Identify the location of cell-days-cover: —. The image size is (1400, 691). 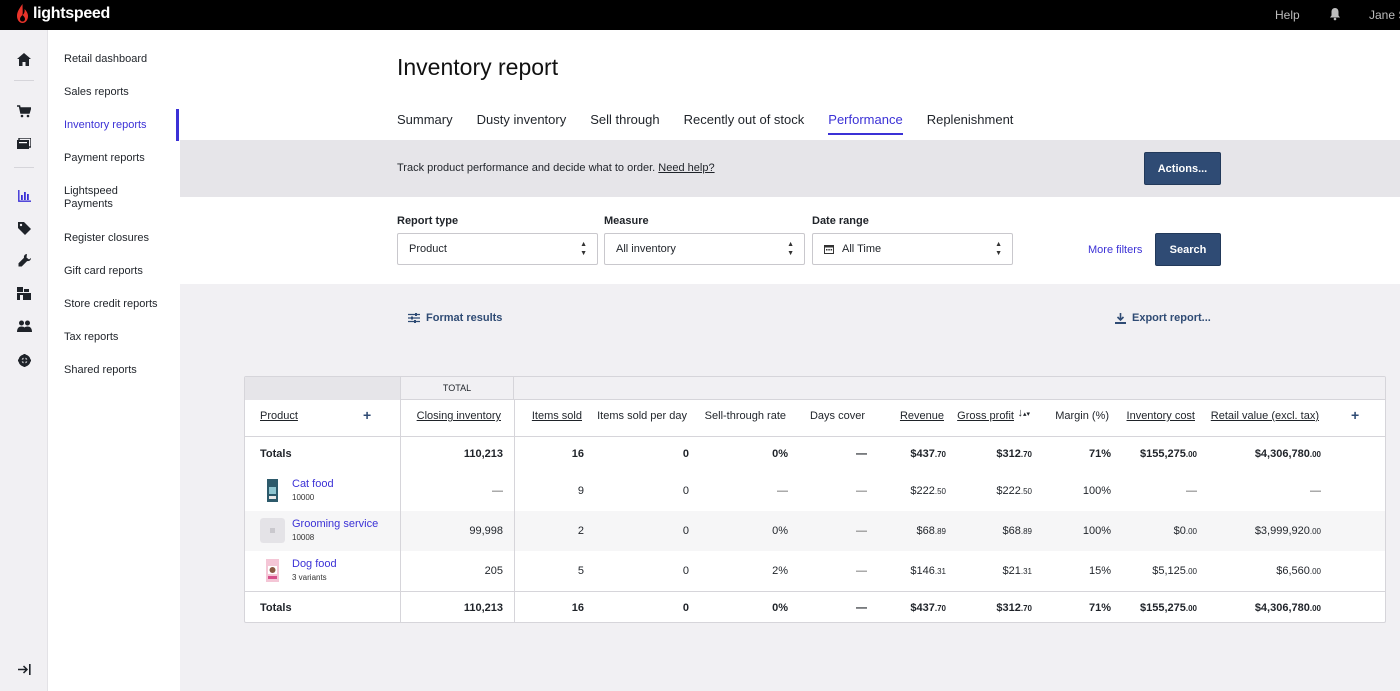
(861, 531).